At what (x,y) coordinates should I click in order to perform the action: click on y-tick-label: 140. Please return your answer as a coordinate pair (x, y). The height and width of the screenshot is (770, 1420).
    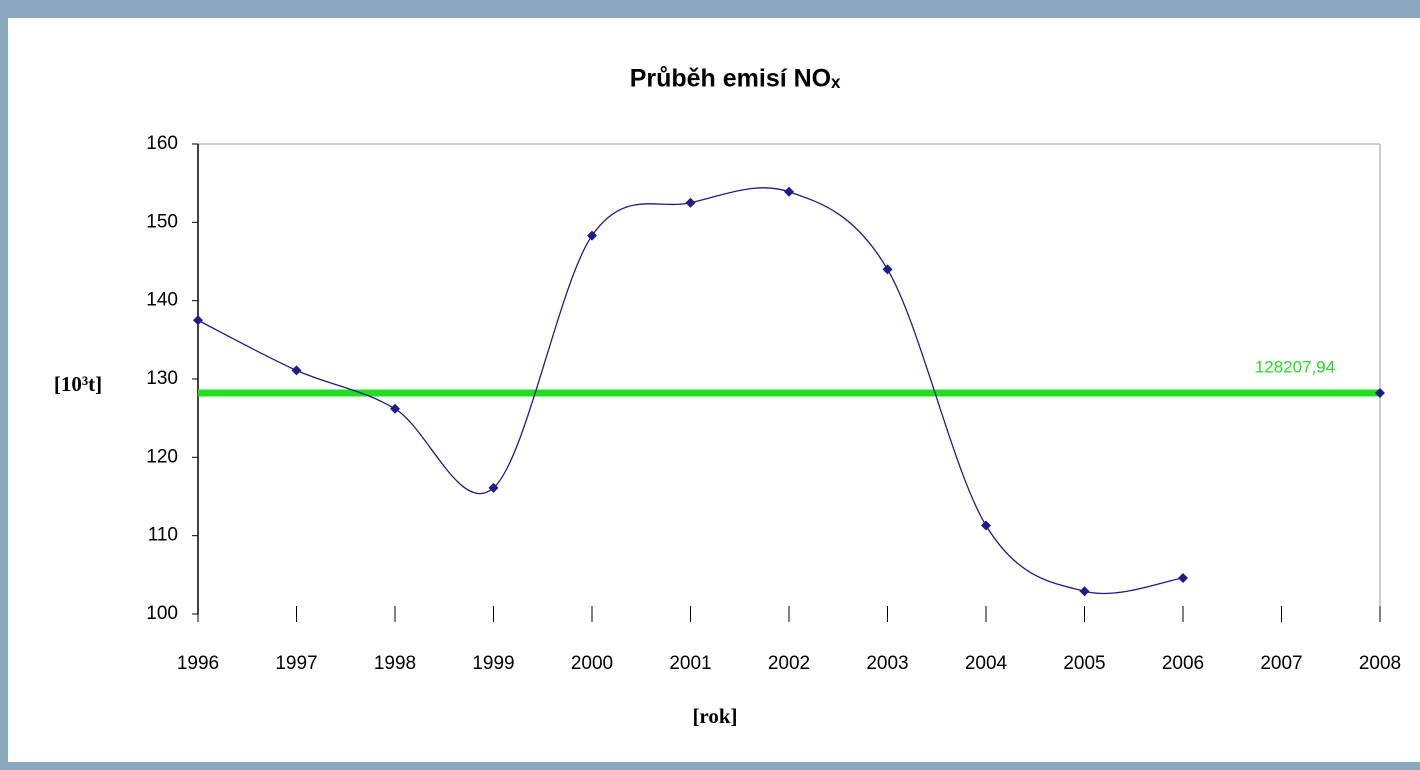
    Looking at the image, I should click on (162, 300).